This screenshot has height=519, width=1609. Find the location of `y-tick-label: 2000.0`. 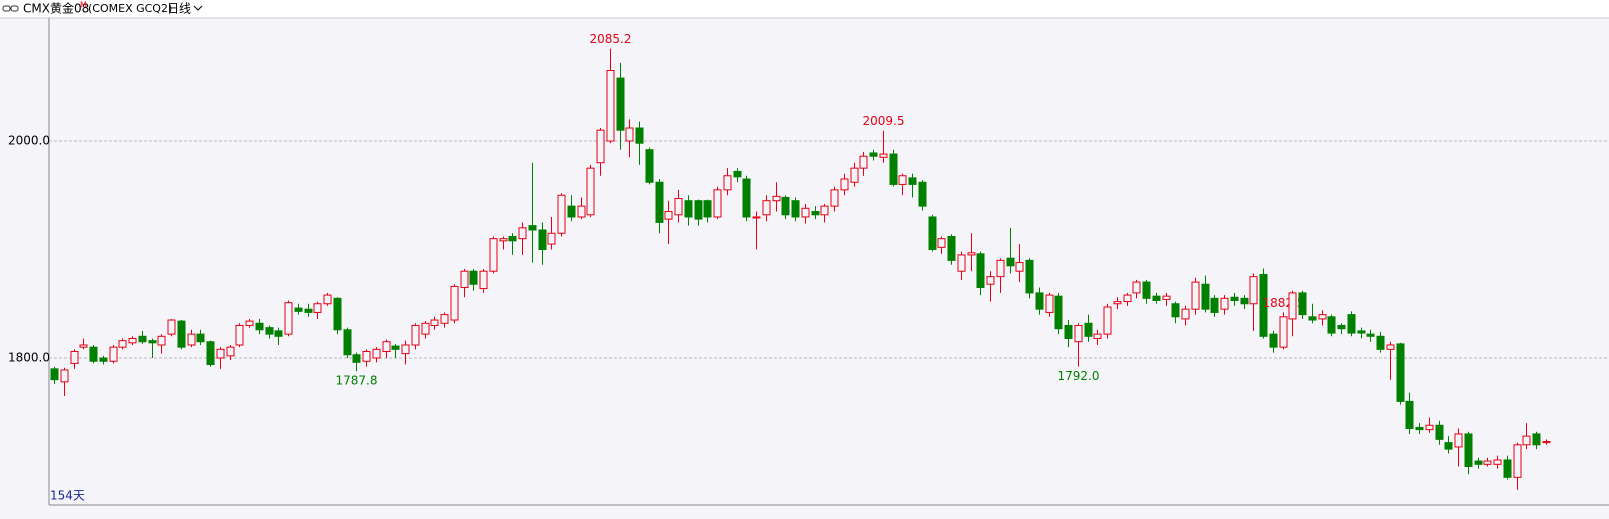

y-tick-label: 2000.0 is located at coordinates (29, 141).